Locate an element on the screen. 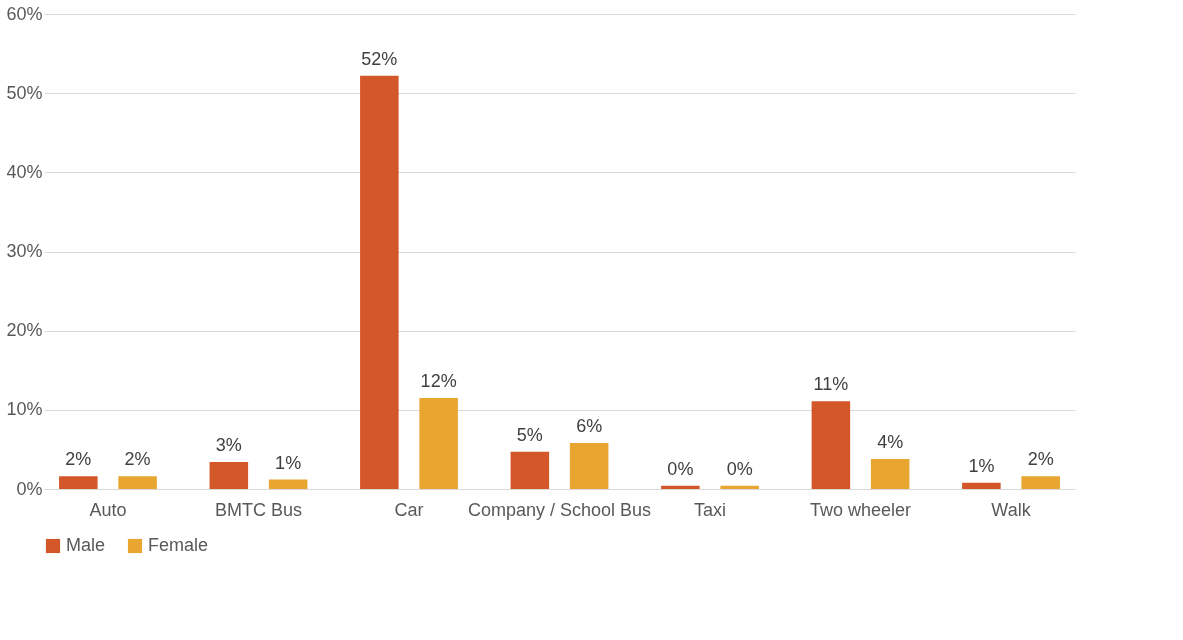 The image size is (1183, 640). x-tick-label: Company / School Bus is located at coordinates (559, 509).